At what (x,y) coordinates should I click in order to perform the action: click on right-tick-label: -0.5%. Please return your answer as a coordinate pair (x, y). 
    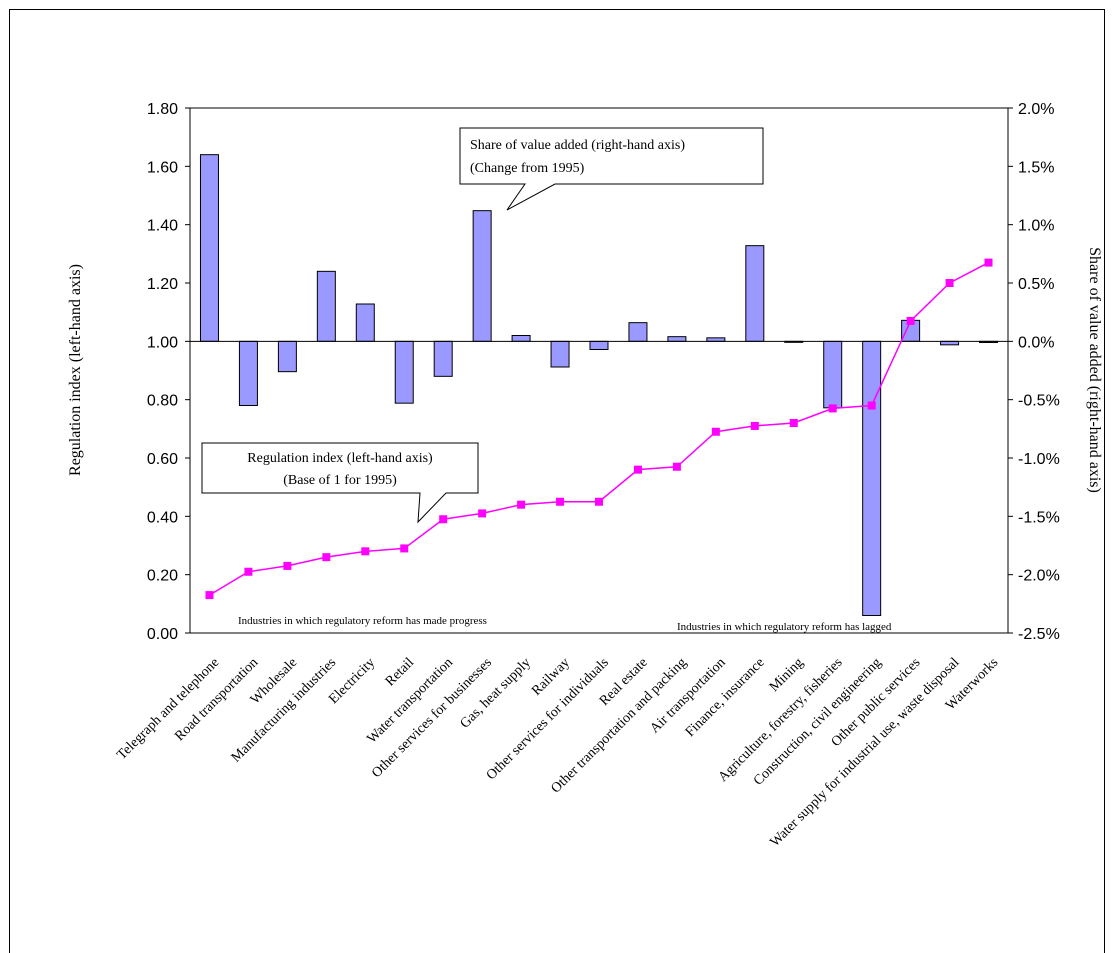
    Looking at the image, I should click on (1039, 401).